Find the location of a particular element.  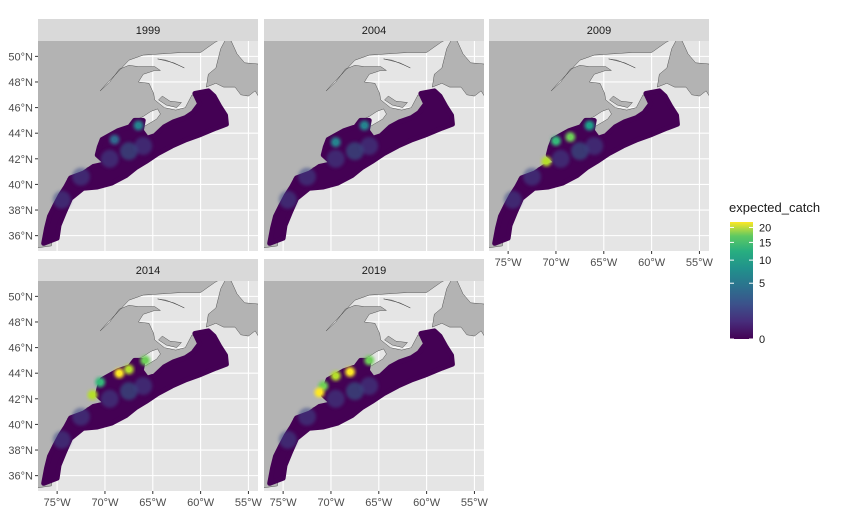

facet-strip-label: 1999 is located at coordinates (148, 31).